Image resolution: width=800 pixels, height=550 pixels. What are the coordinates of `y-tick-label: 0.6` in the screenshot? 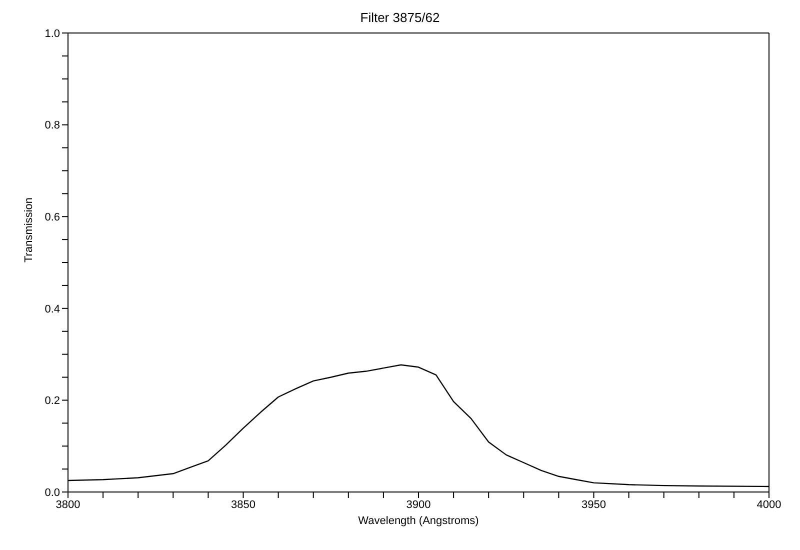 It's located at (52, 218).